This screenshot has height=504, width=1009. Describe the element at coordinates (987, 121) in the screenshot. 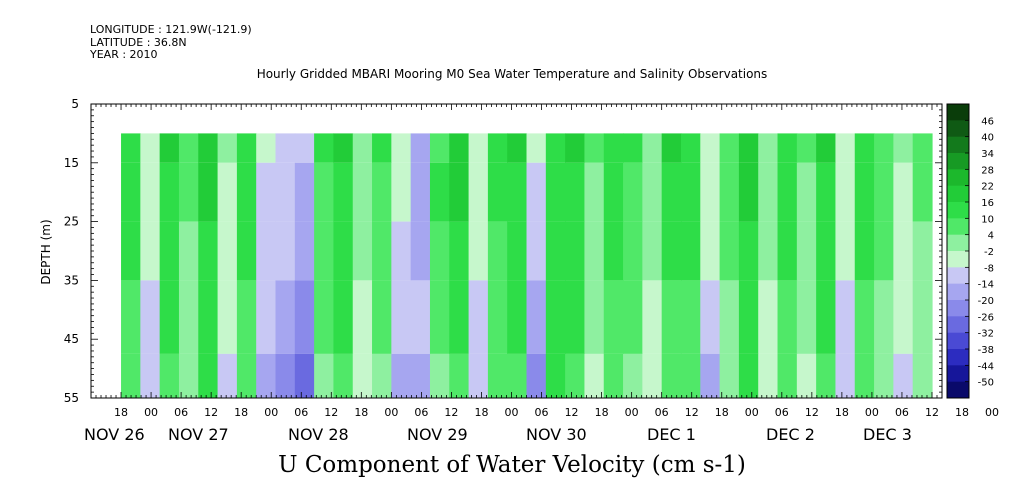

I see `colorbar-label: 46` at that location.